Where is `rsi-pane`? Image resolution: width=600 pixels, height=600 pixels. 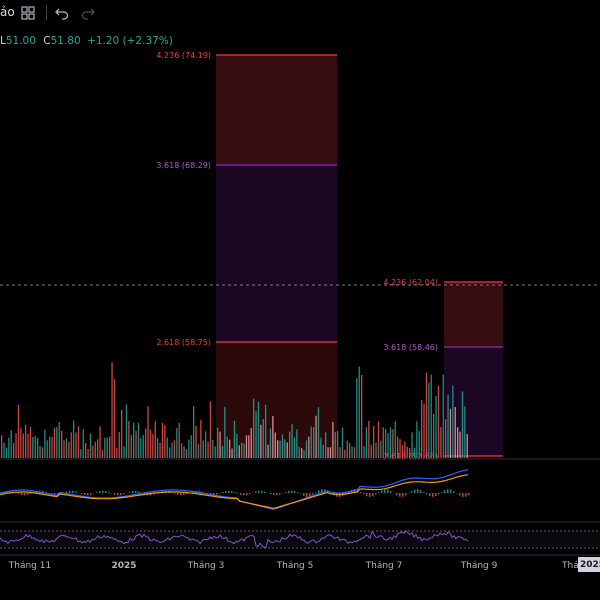
rsi-pane is located at coordinates (300, 539).